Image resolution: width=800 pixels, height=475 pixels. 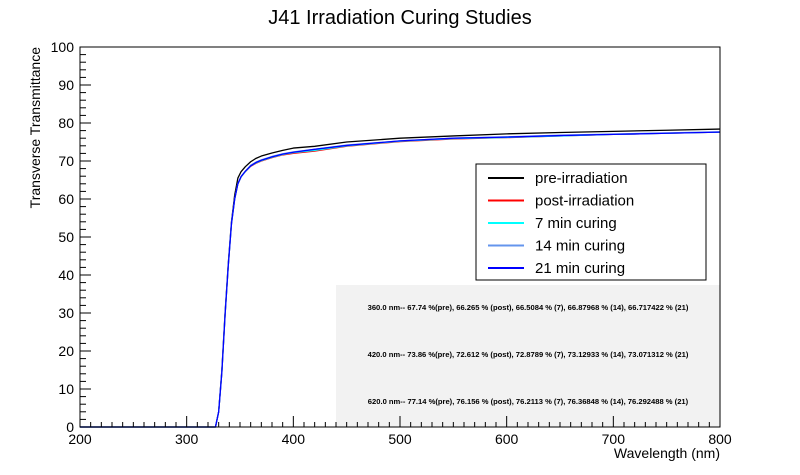 I want to click on x-tick-label: 800, so click(x=720, y=439).